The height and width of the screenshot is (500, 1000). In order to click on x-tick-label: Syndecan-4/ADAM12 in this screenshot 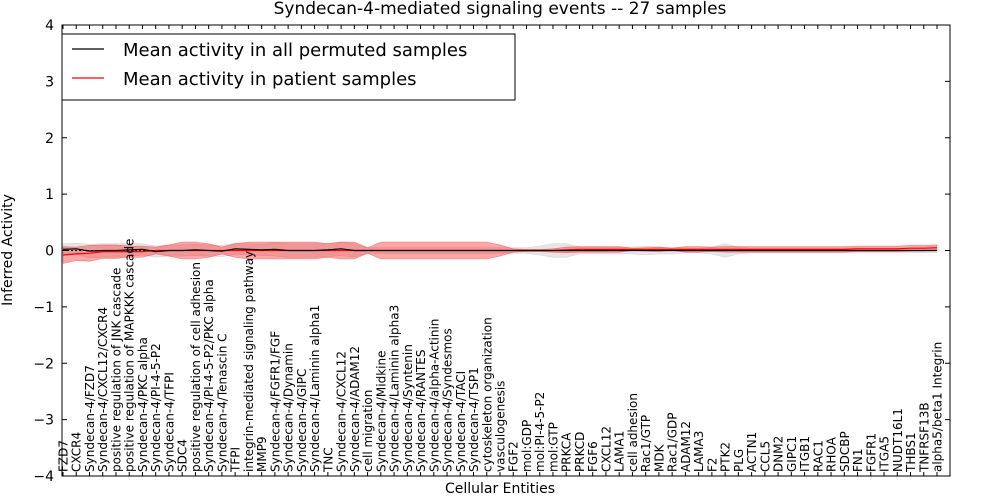, I will do `click(355, 409)`.